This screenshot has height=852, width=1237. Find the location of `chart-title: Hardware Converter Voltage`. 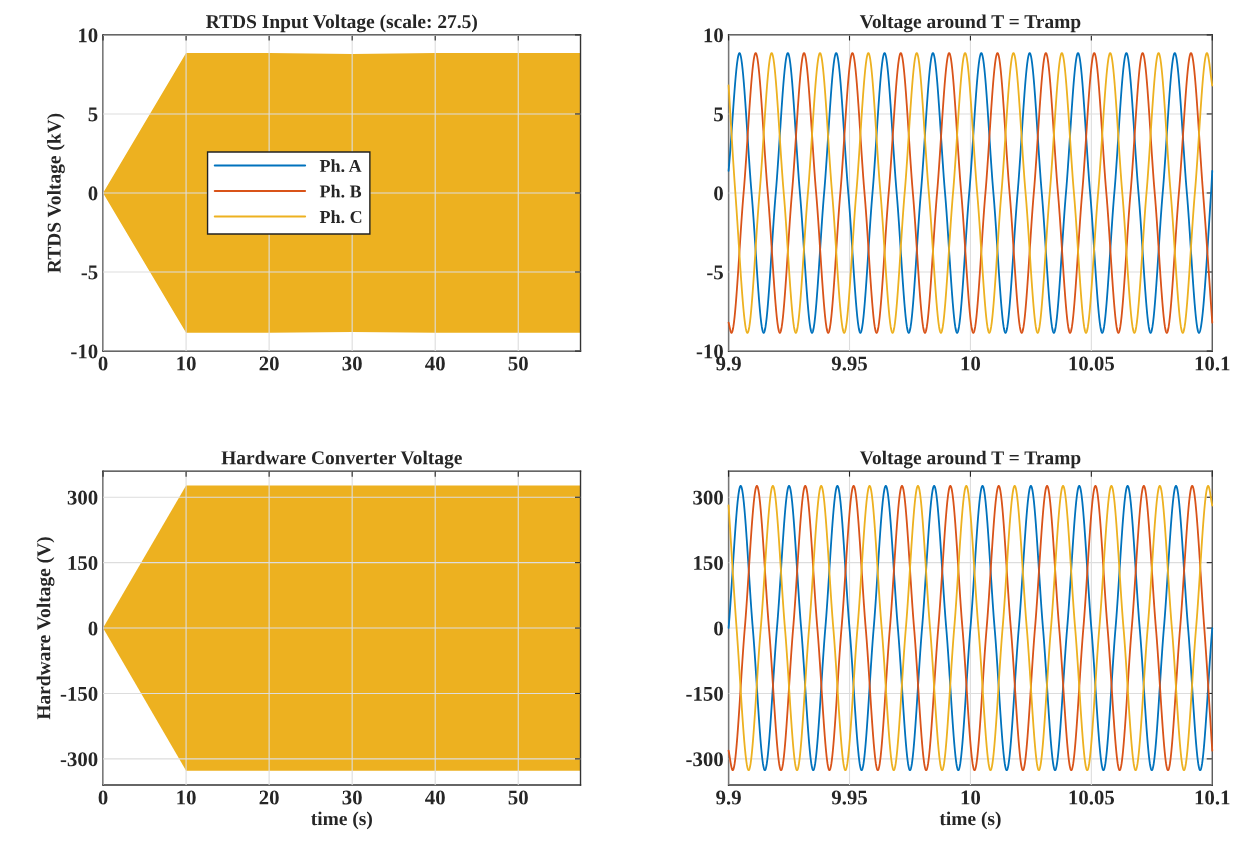

chart-title: Hardware Converter Voltage is located at coordinates (341, 459).